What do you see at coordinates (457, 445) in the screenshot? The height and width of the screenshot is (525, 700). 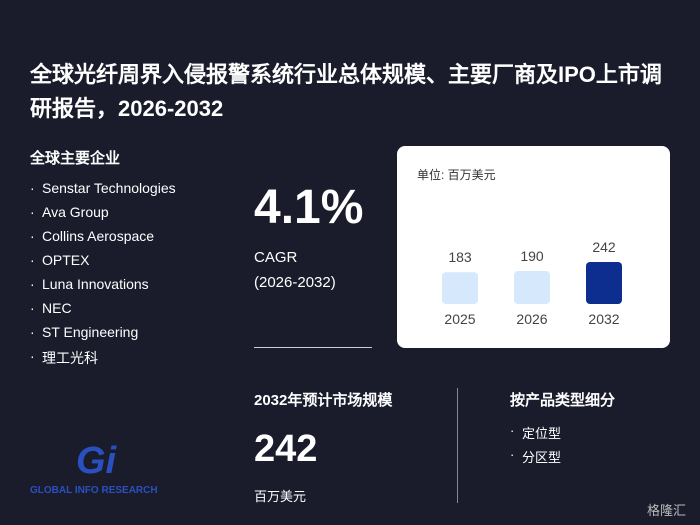 I see `vertical-divider` at bounding box center [457, 445].